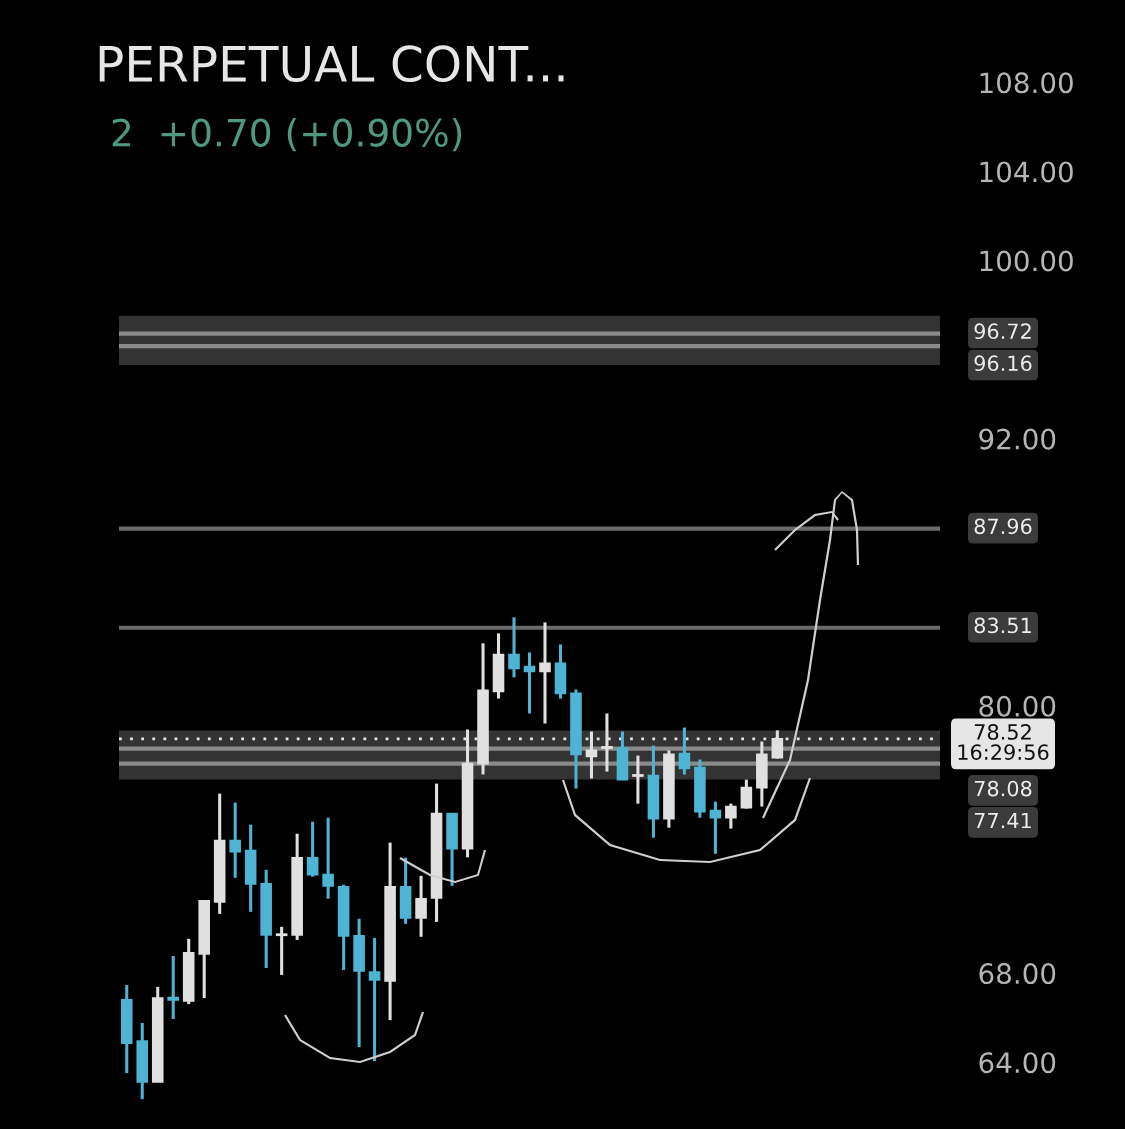 Image resolution: width=1125 pixels, height=1129 pixels. I want to click on ref-line-label: 96.72, so click(1002, 331).